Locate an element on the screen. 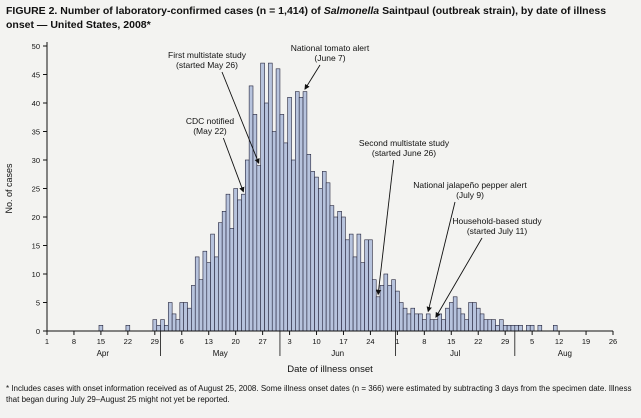 Image resolution: width=641 pixels, height=418 pixels. y-tick-label: 15 is located at coordinates (36, 245).